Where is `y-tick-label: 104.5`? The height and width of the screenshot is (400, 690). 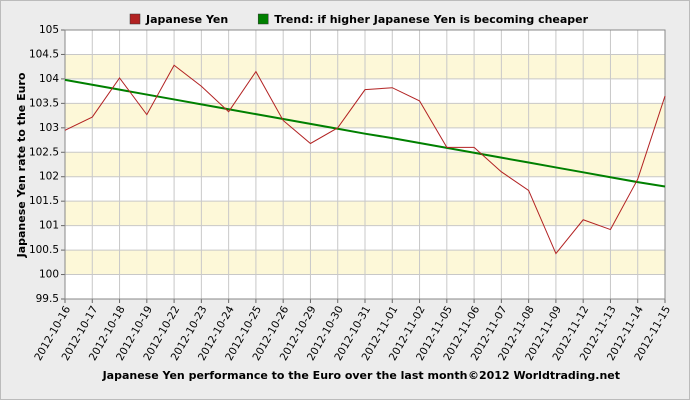 y-tick-label: 104.5 is located at coordinates (44, 54).